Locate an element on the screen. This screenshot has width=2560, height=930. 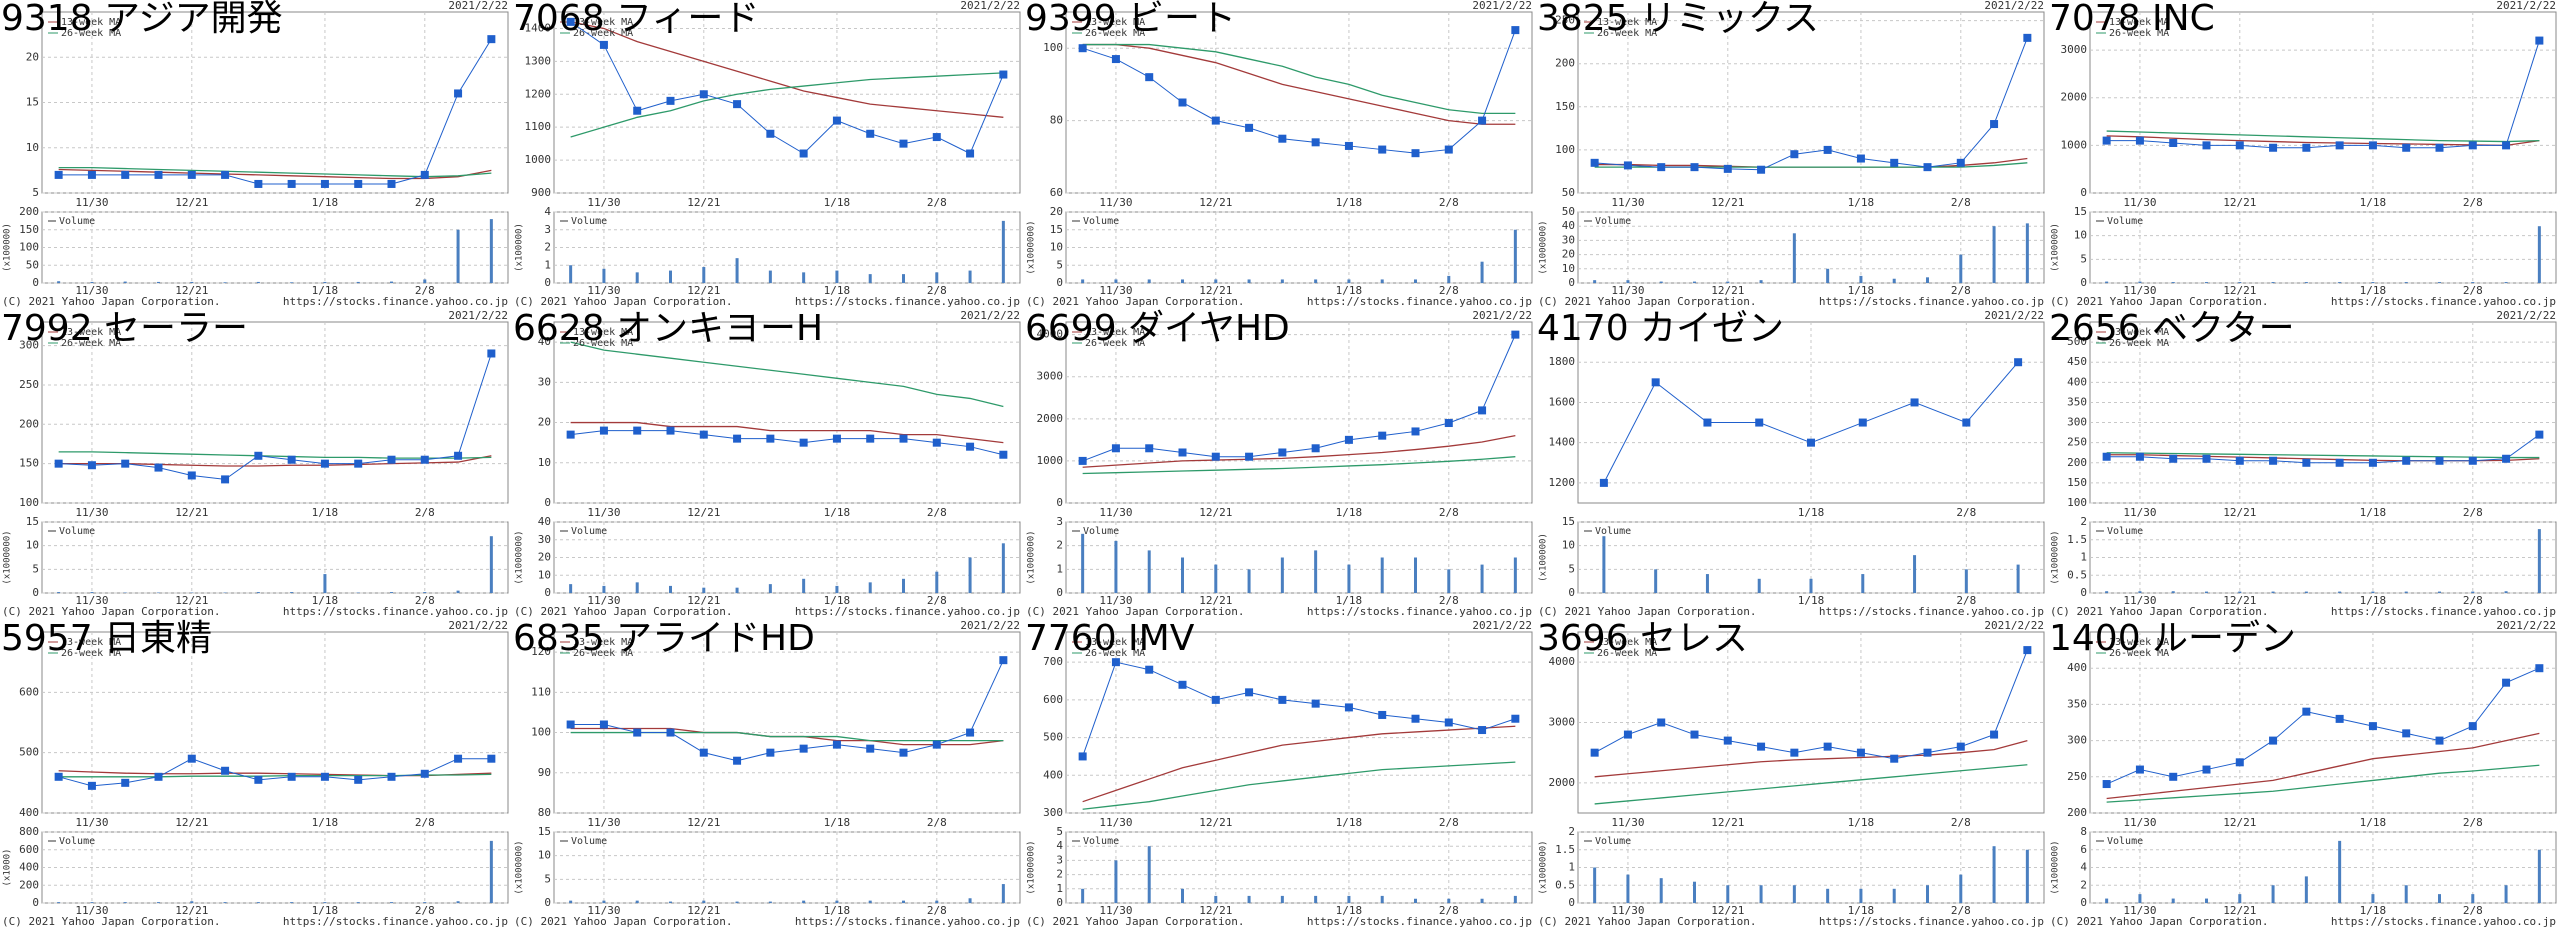
volume-tick-label: 0.5 is located at coordinates (1565, 884).